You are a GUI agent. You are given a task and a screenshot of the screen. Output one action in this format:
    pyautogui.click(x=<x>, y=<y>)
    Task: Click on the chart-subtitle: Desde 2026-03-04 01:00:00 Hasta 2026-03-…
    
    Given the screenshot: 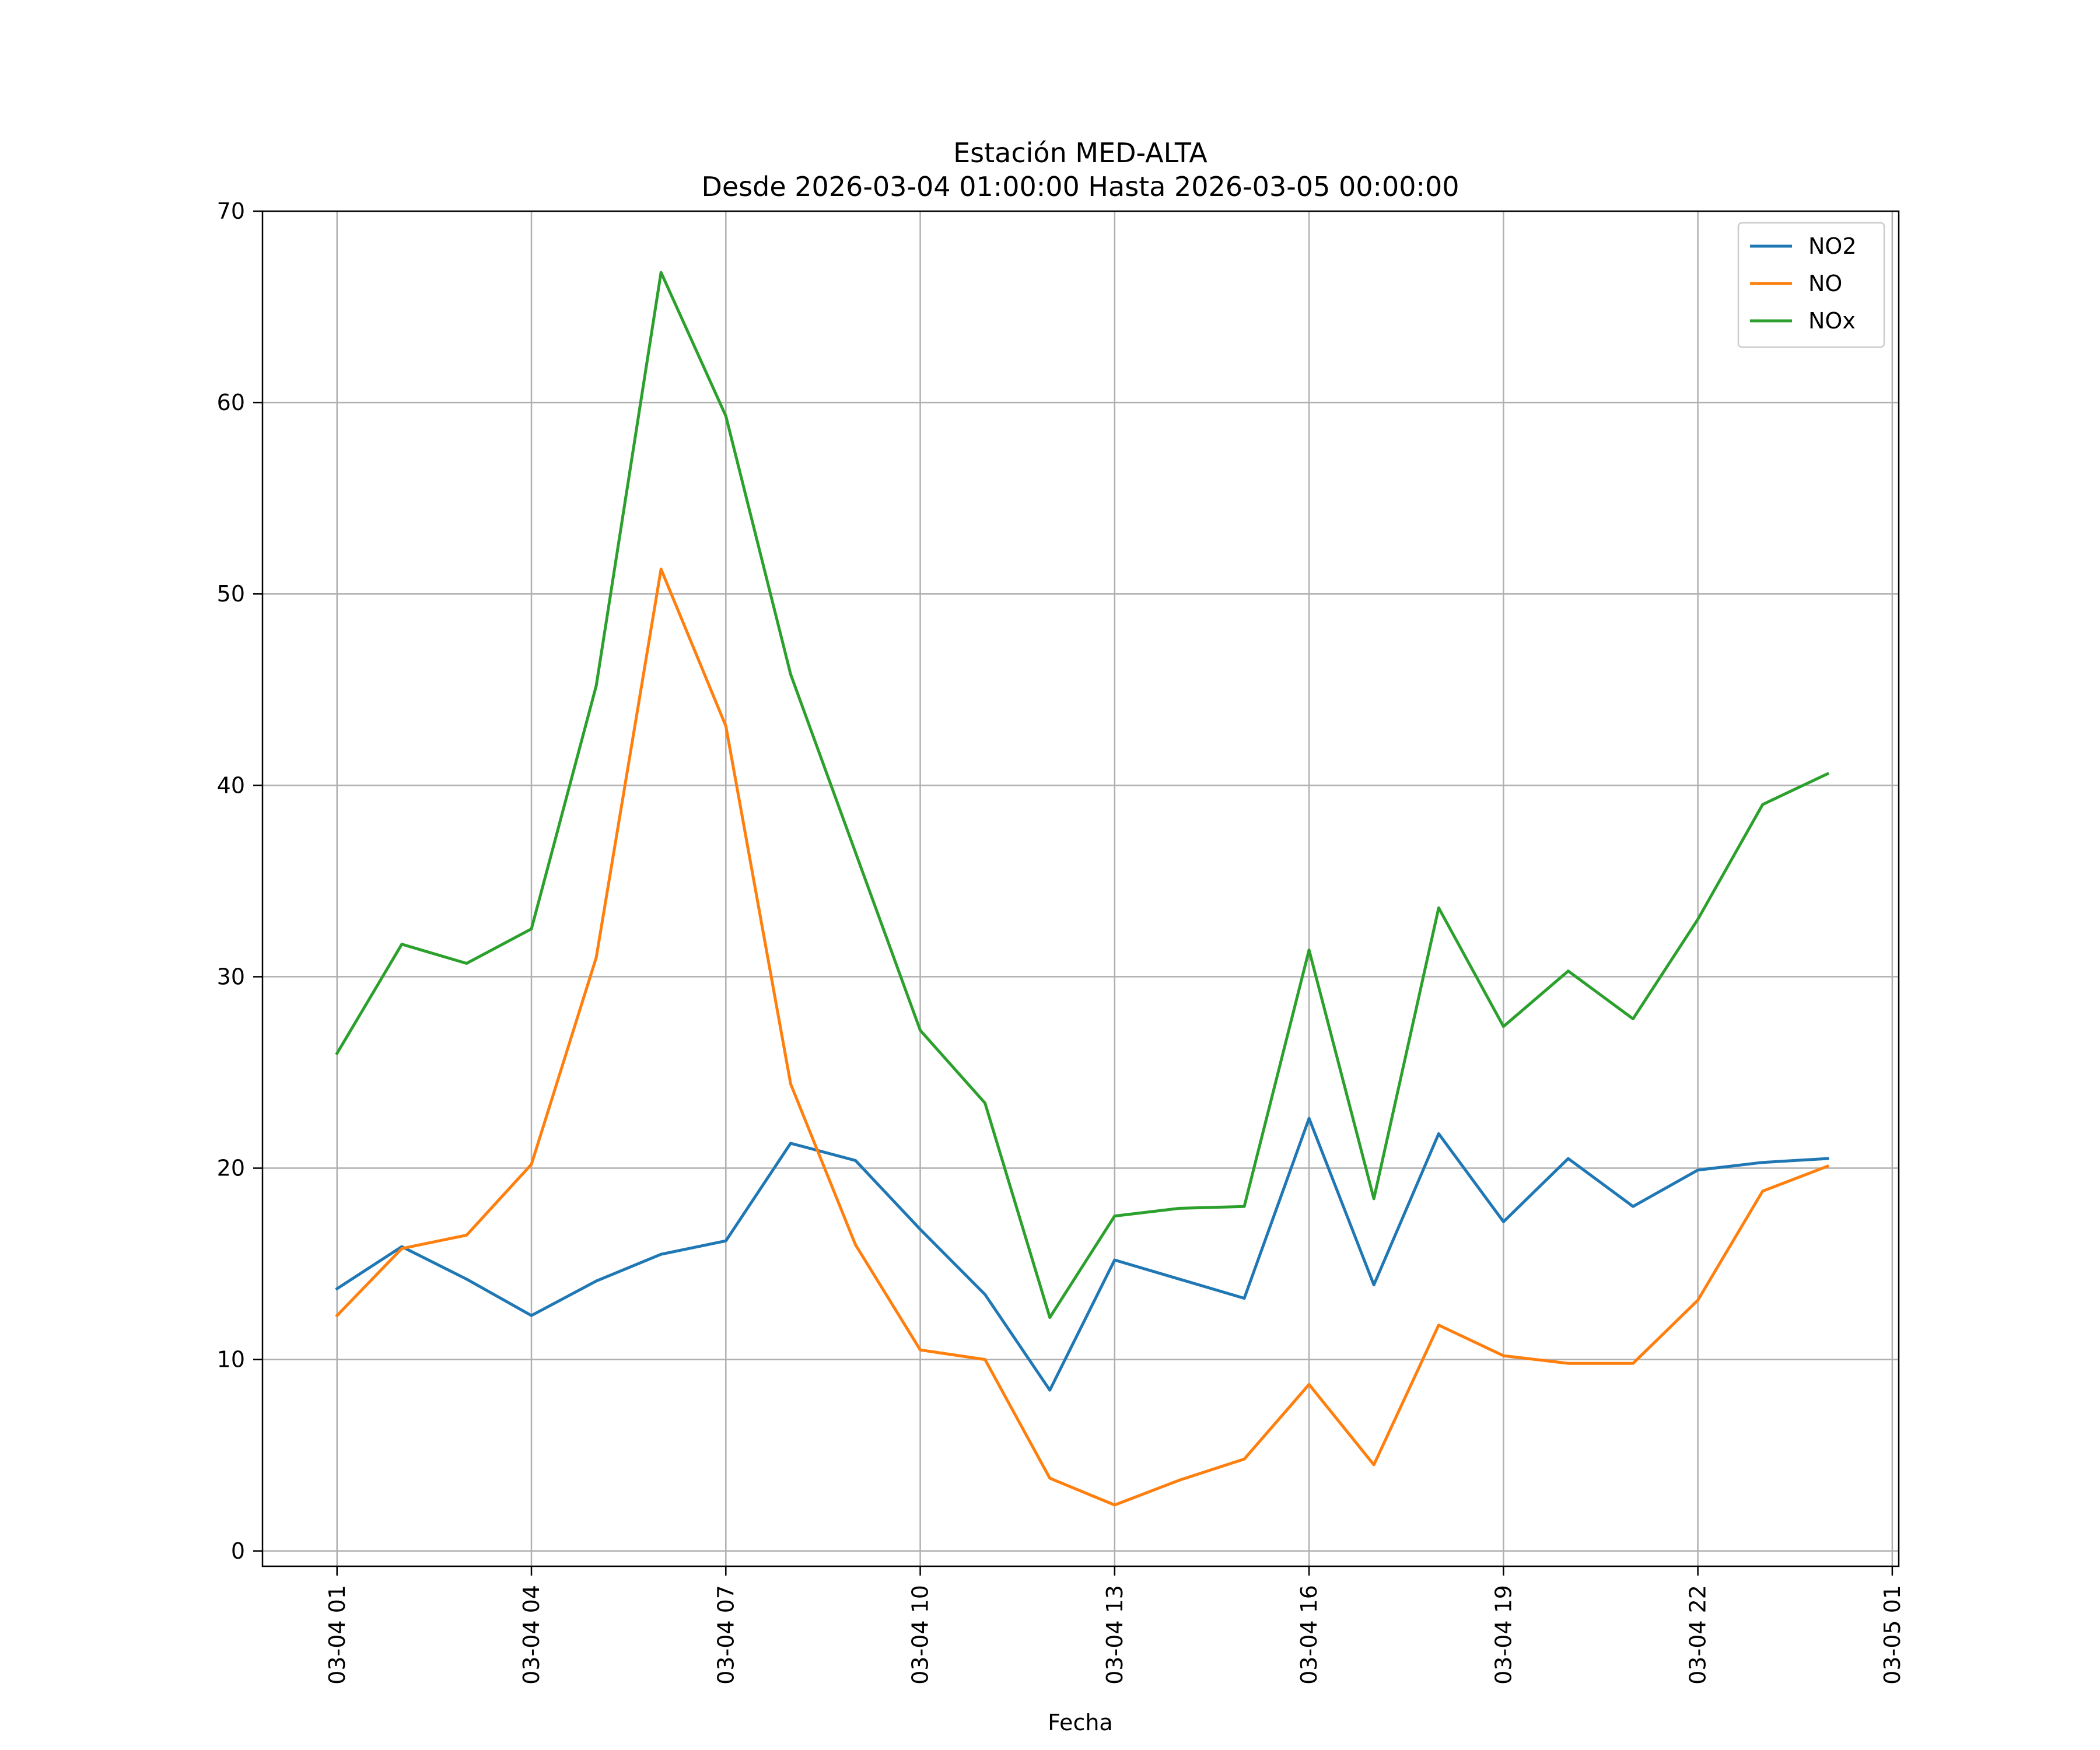 What is the action you would take?
    pyautogui.click(x=1080, y=187)
    